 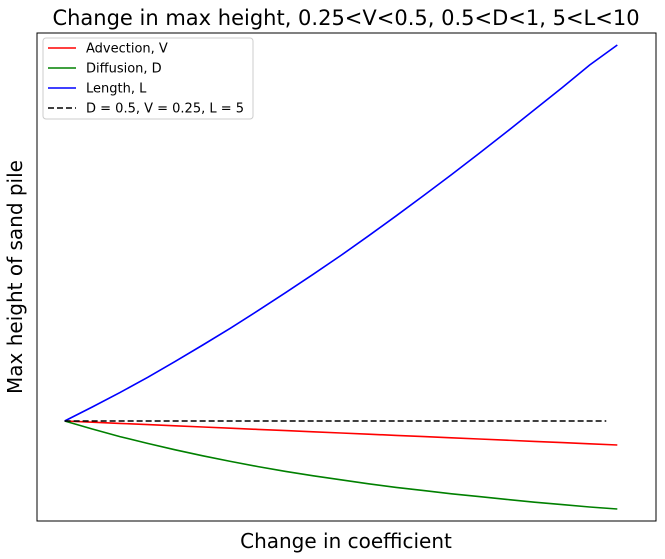 I want to click on y-axis-label: Max height of sand pile, so click(x=15, y=277).